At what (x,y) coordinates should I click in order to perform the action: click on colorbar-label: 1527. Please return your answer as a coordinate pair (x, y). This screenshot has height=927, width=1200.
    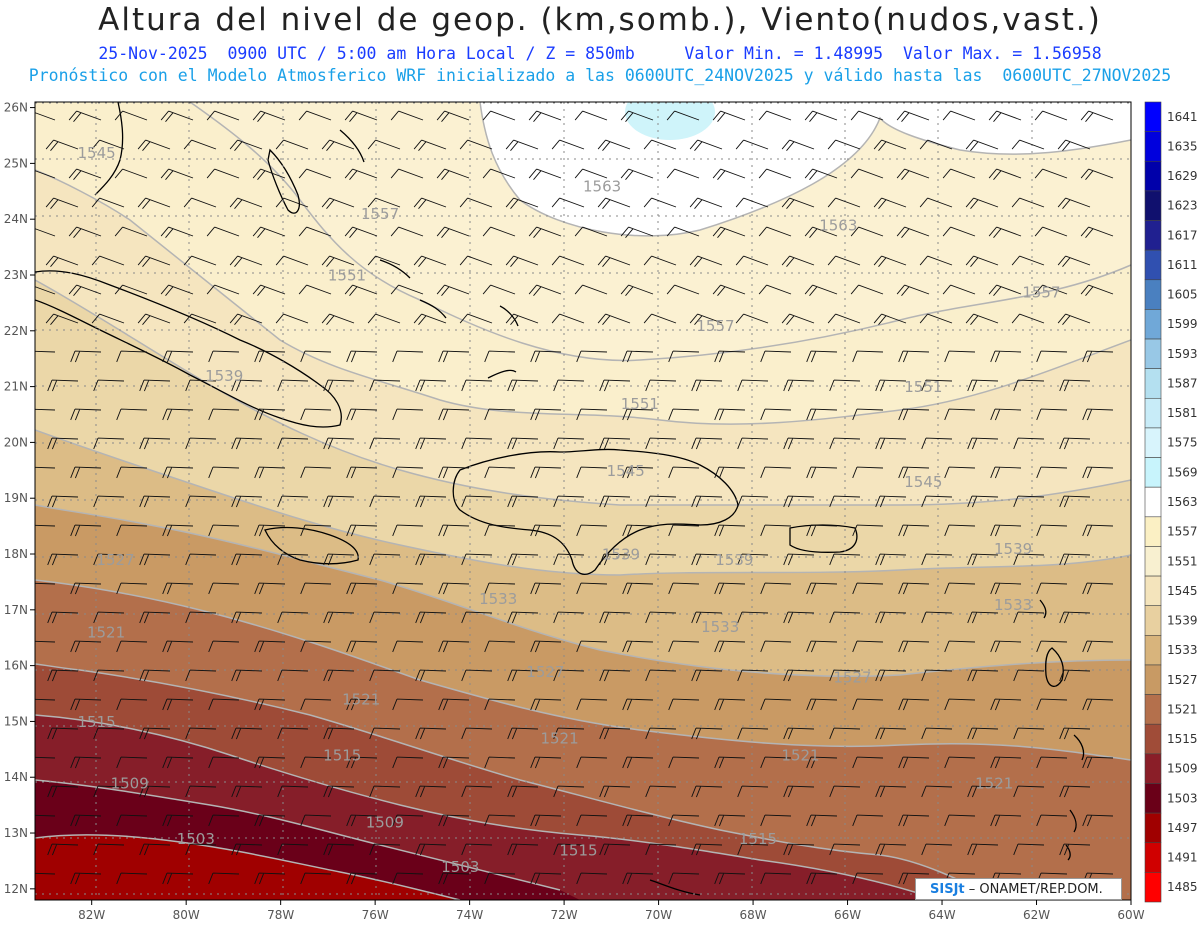
    Looking at the image, I should click on (1182, 680).